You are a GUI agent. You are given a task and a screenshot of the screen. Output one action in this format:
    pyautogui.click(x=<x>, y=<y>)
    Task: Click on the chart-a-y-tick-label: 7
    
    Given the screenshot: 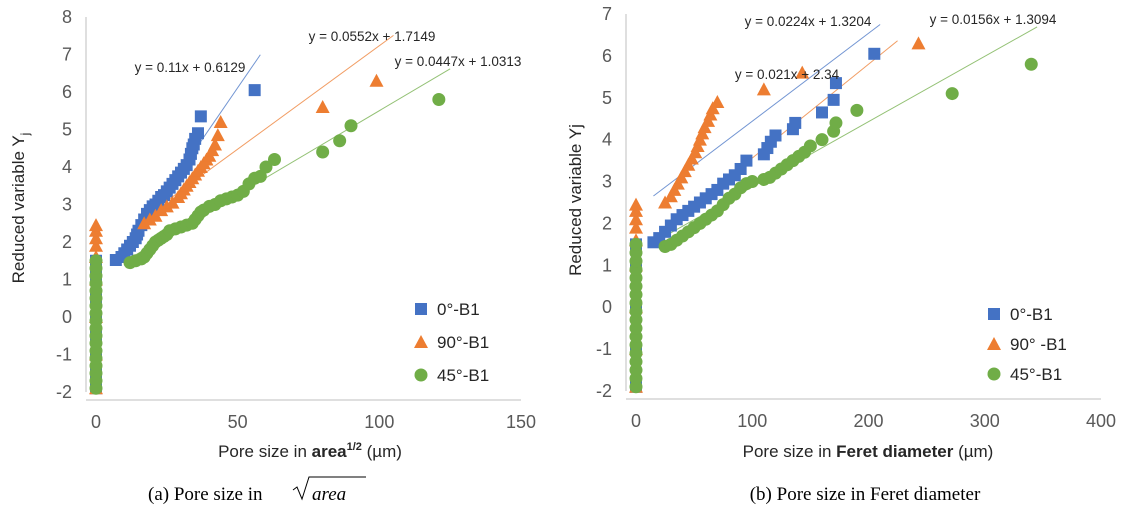 What is the action you would take?
    pyautogui.click(x=67, y=55)
    